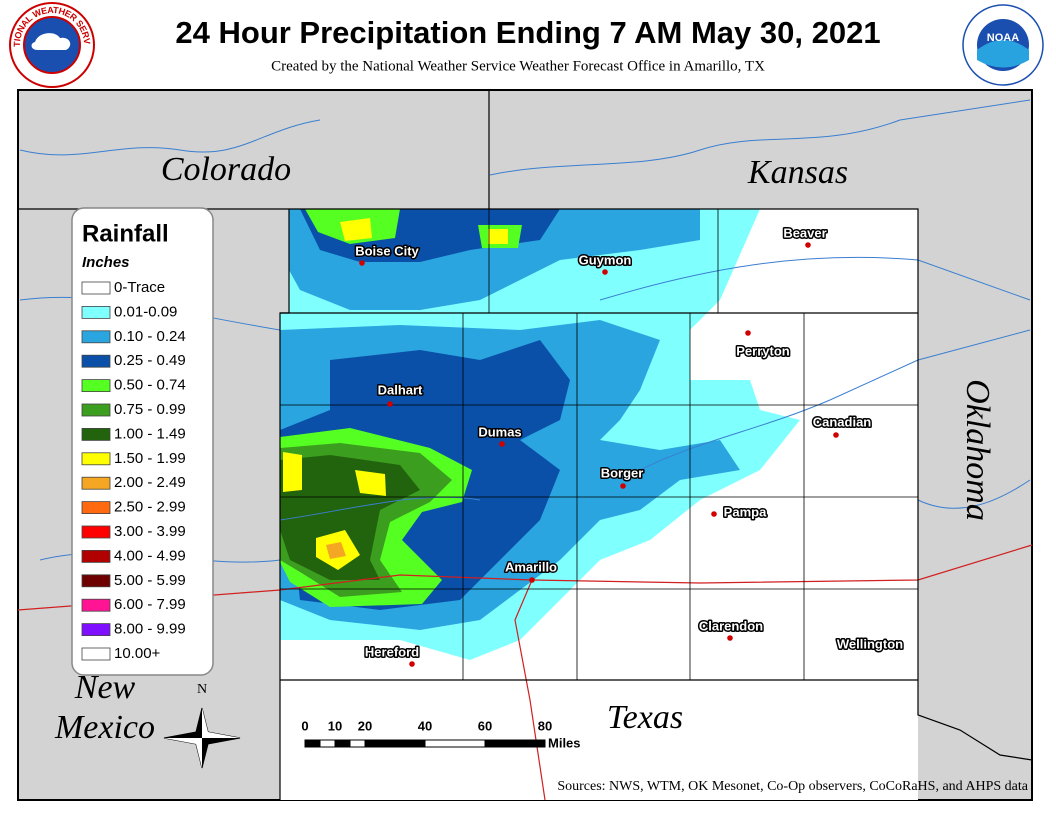 The image size is (1056, 821). What do you see at coordinates (425, 725) in the screenshot?
I see `scale-tick-label: 40` at bounding box center [425, 725].